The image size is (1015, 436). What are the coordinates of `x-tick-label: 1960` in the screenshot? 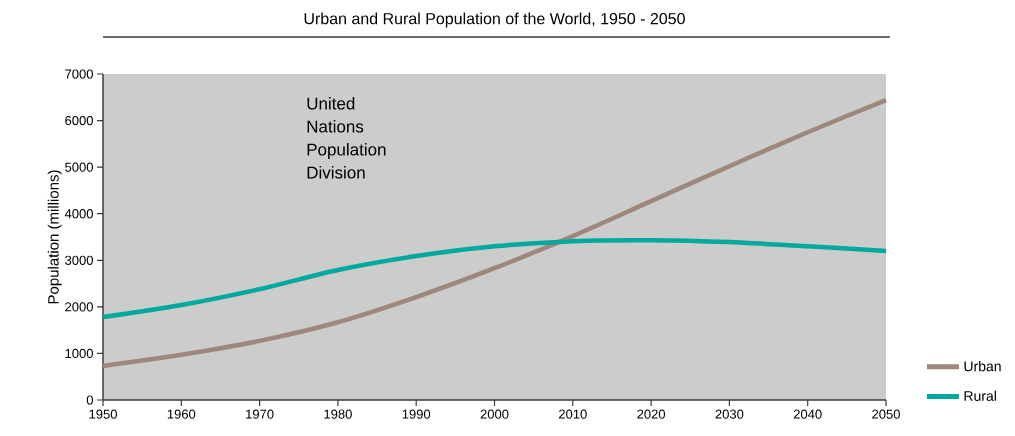 It's located at (181, 414).